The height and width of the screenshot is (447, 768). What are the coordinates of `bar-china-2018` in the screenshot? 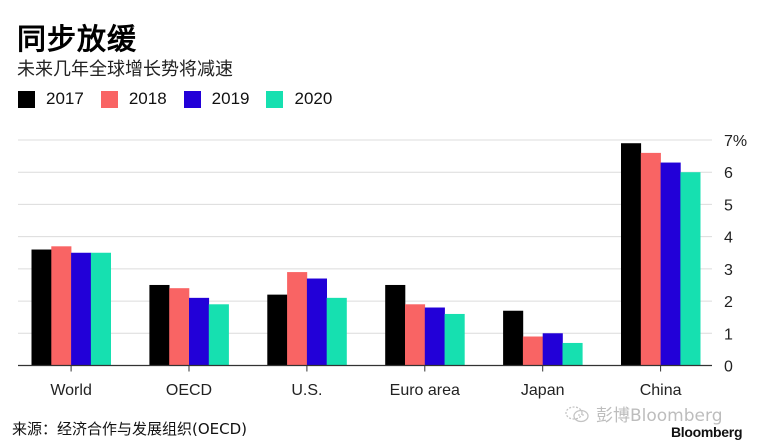 It's located at (650, 259).